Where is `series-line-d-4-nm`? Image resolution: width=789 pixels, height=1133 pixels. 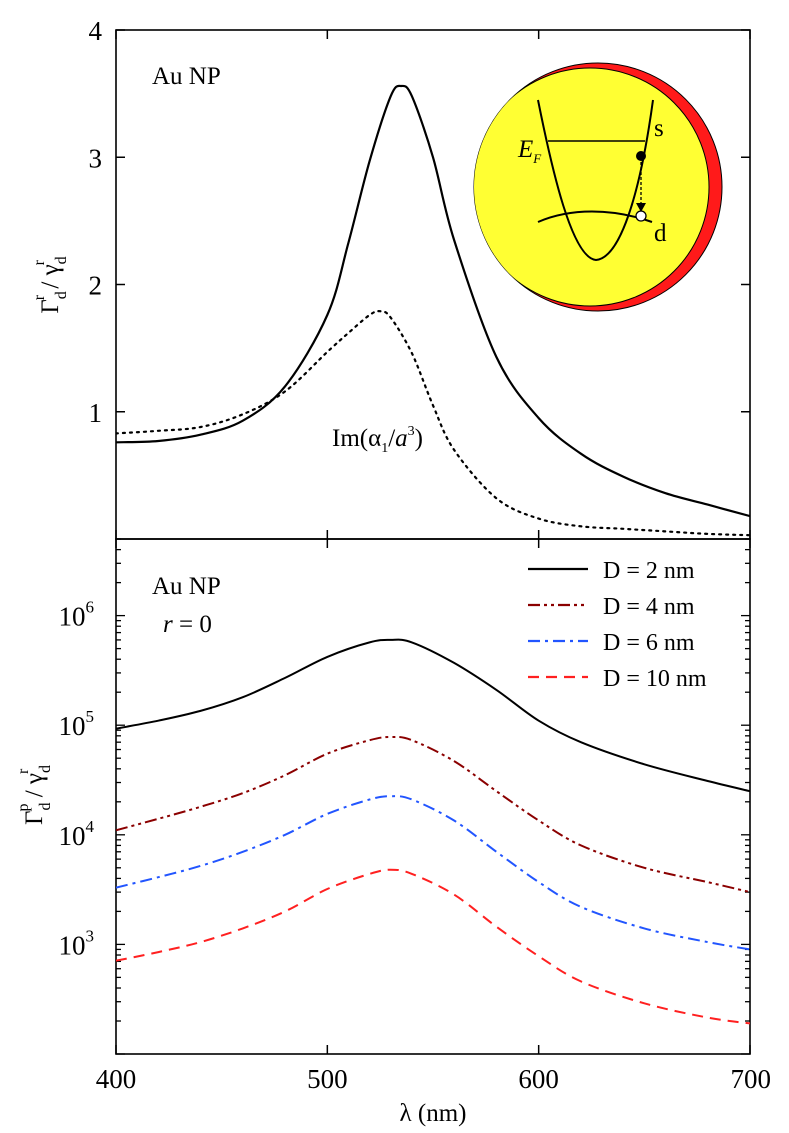
series-line-d-4-nm is located at coordinates (433, 814).